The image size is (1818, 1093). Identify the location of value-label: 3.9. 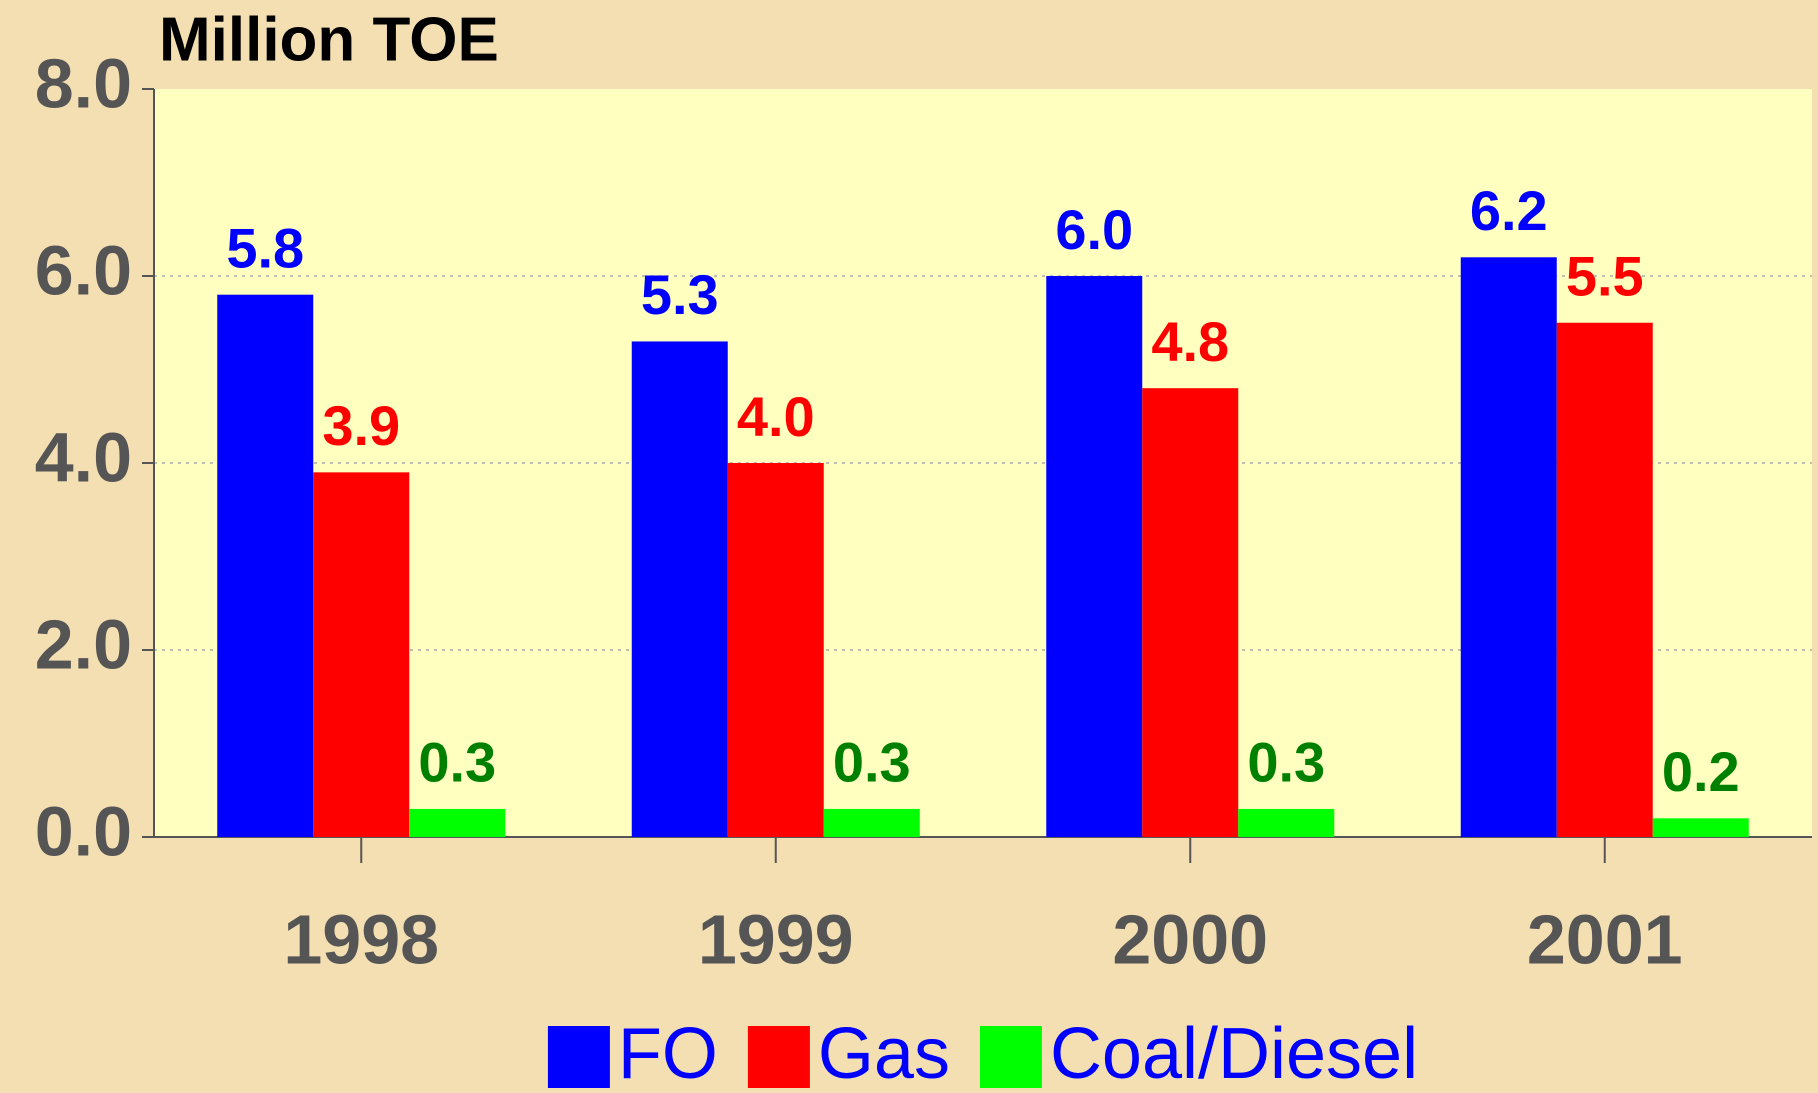
(361, 425).